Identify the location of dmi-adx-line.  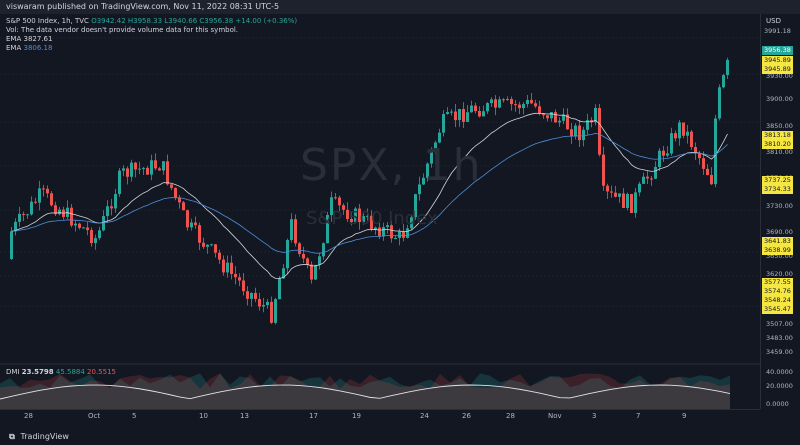
(365, 392).